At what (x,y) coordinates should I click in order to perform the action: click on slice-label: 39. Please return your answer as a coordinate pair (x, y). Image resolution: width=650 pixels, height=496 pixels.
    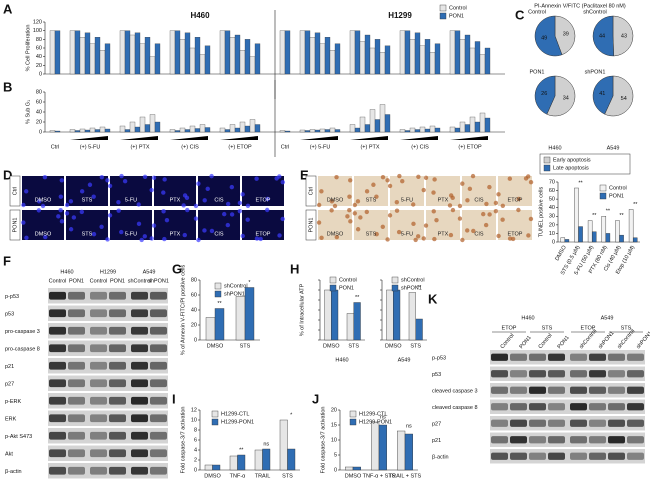
    Looking at the image, I should click on (566, 35).